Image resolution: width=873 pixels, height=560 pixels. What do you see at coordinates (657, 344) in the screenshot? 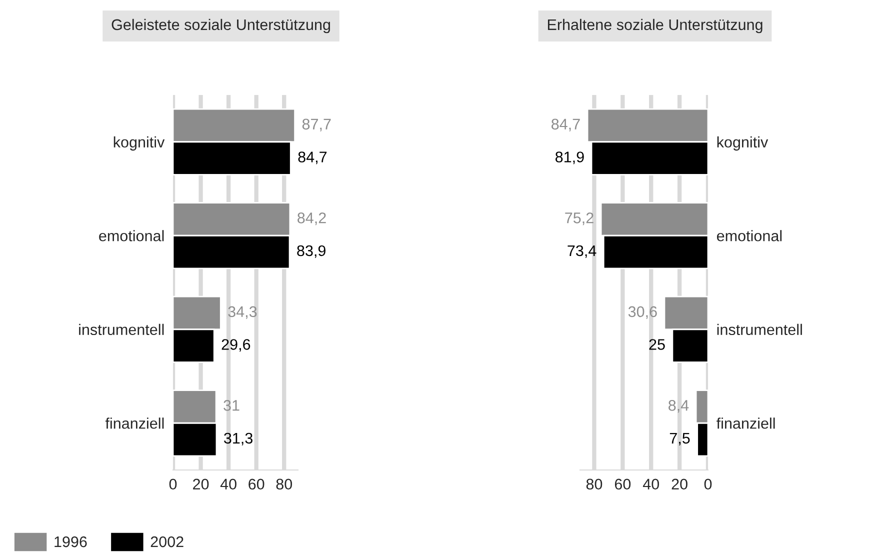
I see `data-label: 25` at bounding box center [657, 344].